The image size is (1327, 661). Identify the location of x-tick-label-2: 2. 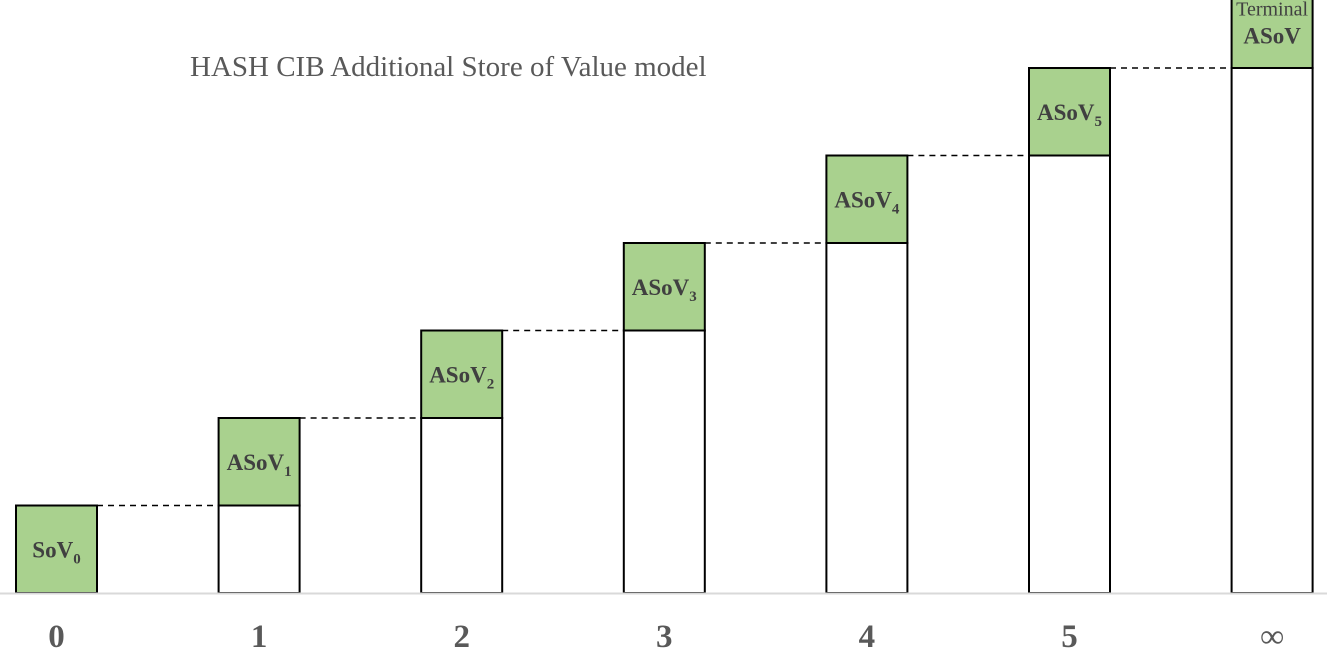
(461, 637).